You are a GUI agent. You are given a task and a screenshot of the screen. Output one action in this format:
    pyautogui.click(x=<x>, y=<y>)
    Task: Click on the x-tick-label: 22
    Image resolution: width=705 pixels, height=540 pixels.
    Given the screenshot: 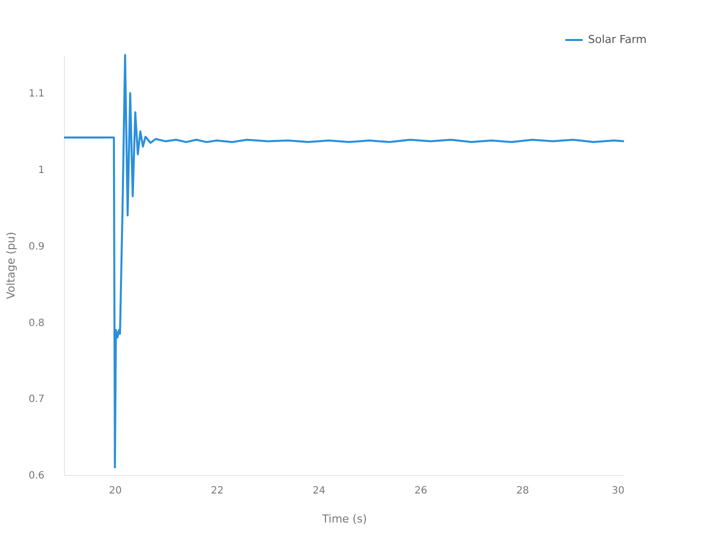 What is the action you would take?
    pyautogui.click(x=217, y=491)
    